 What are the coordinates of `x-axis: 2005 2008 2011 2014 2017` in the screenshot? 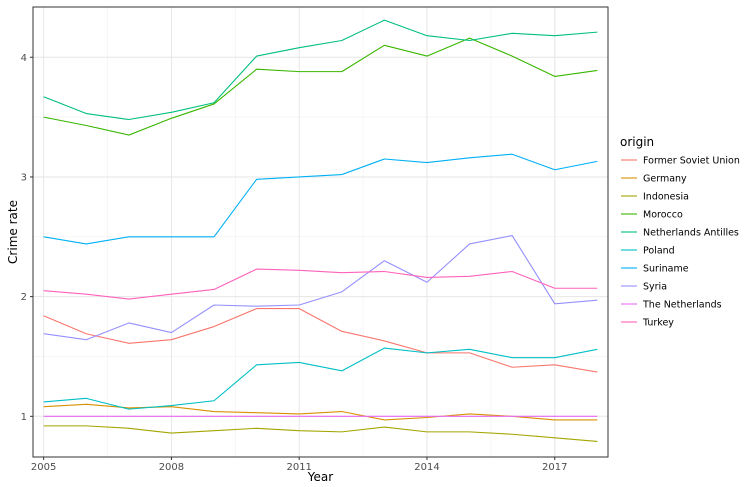 It's located at (299, 465).